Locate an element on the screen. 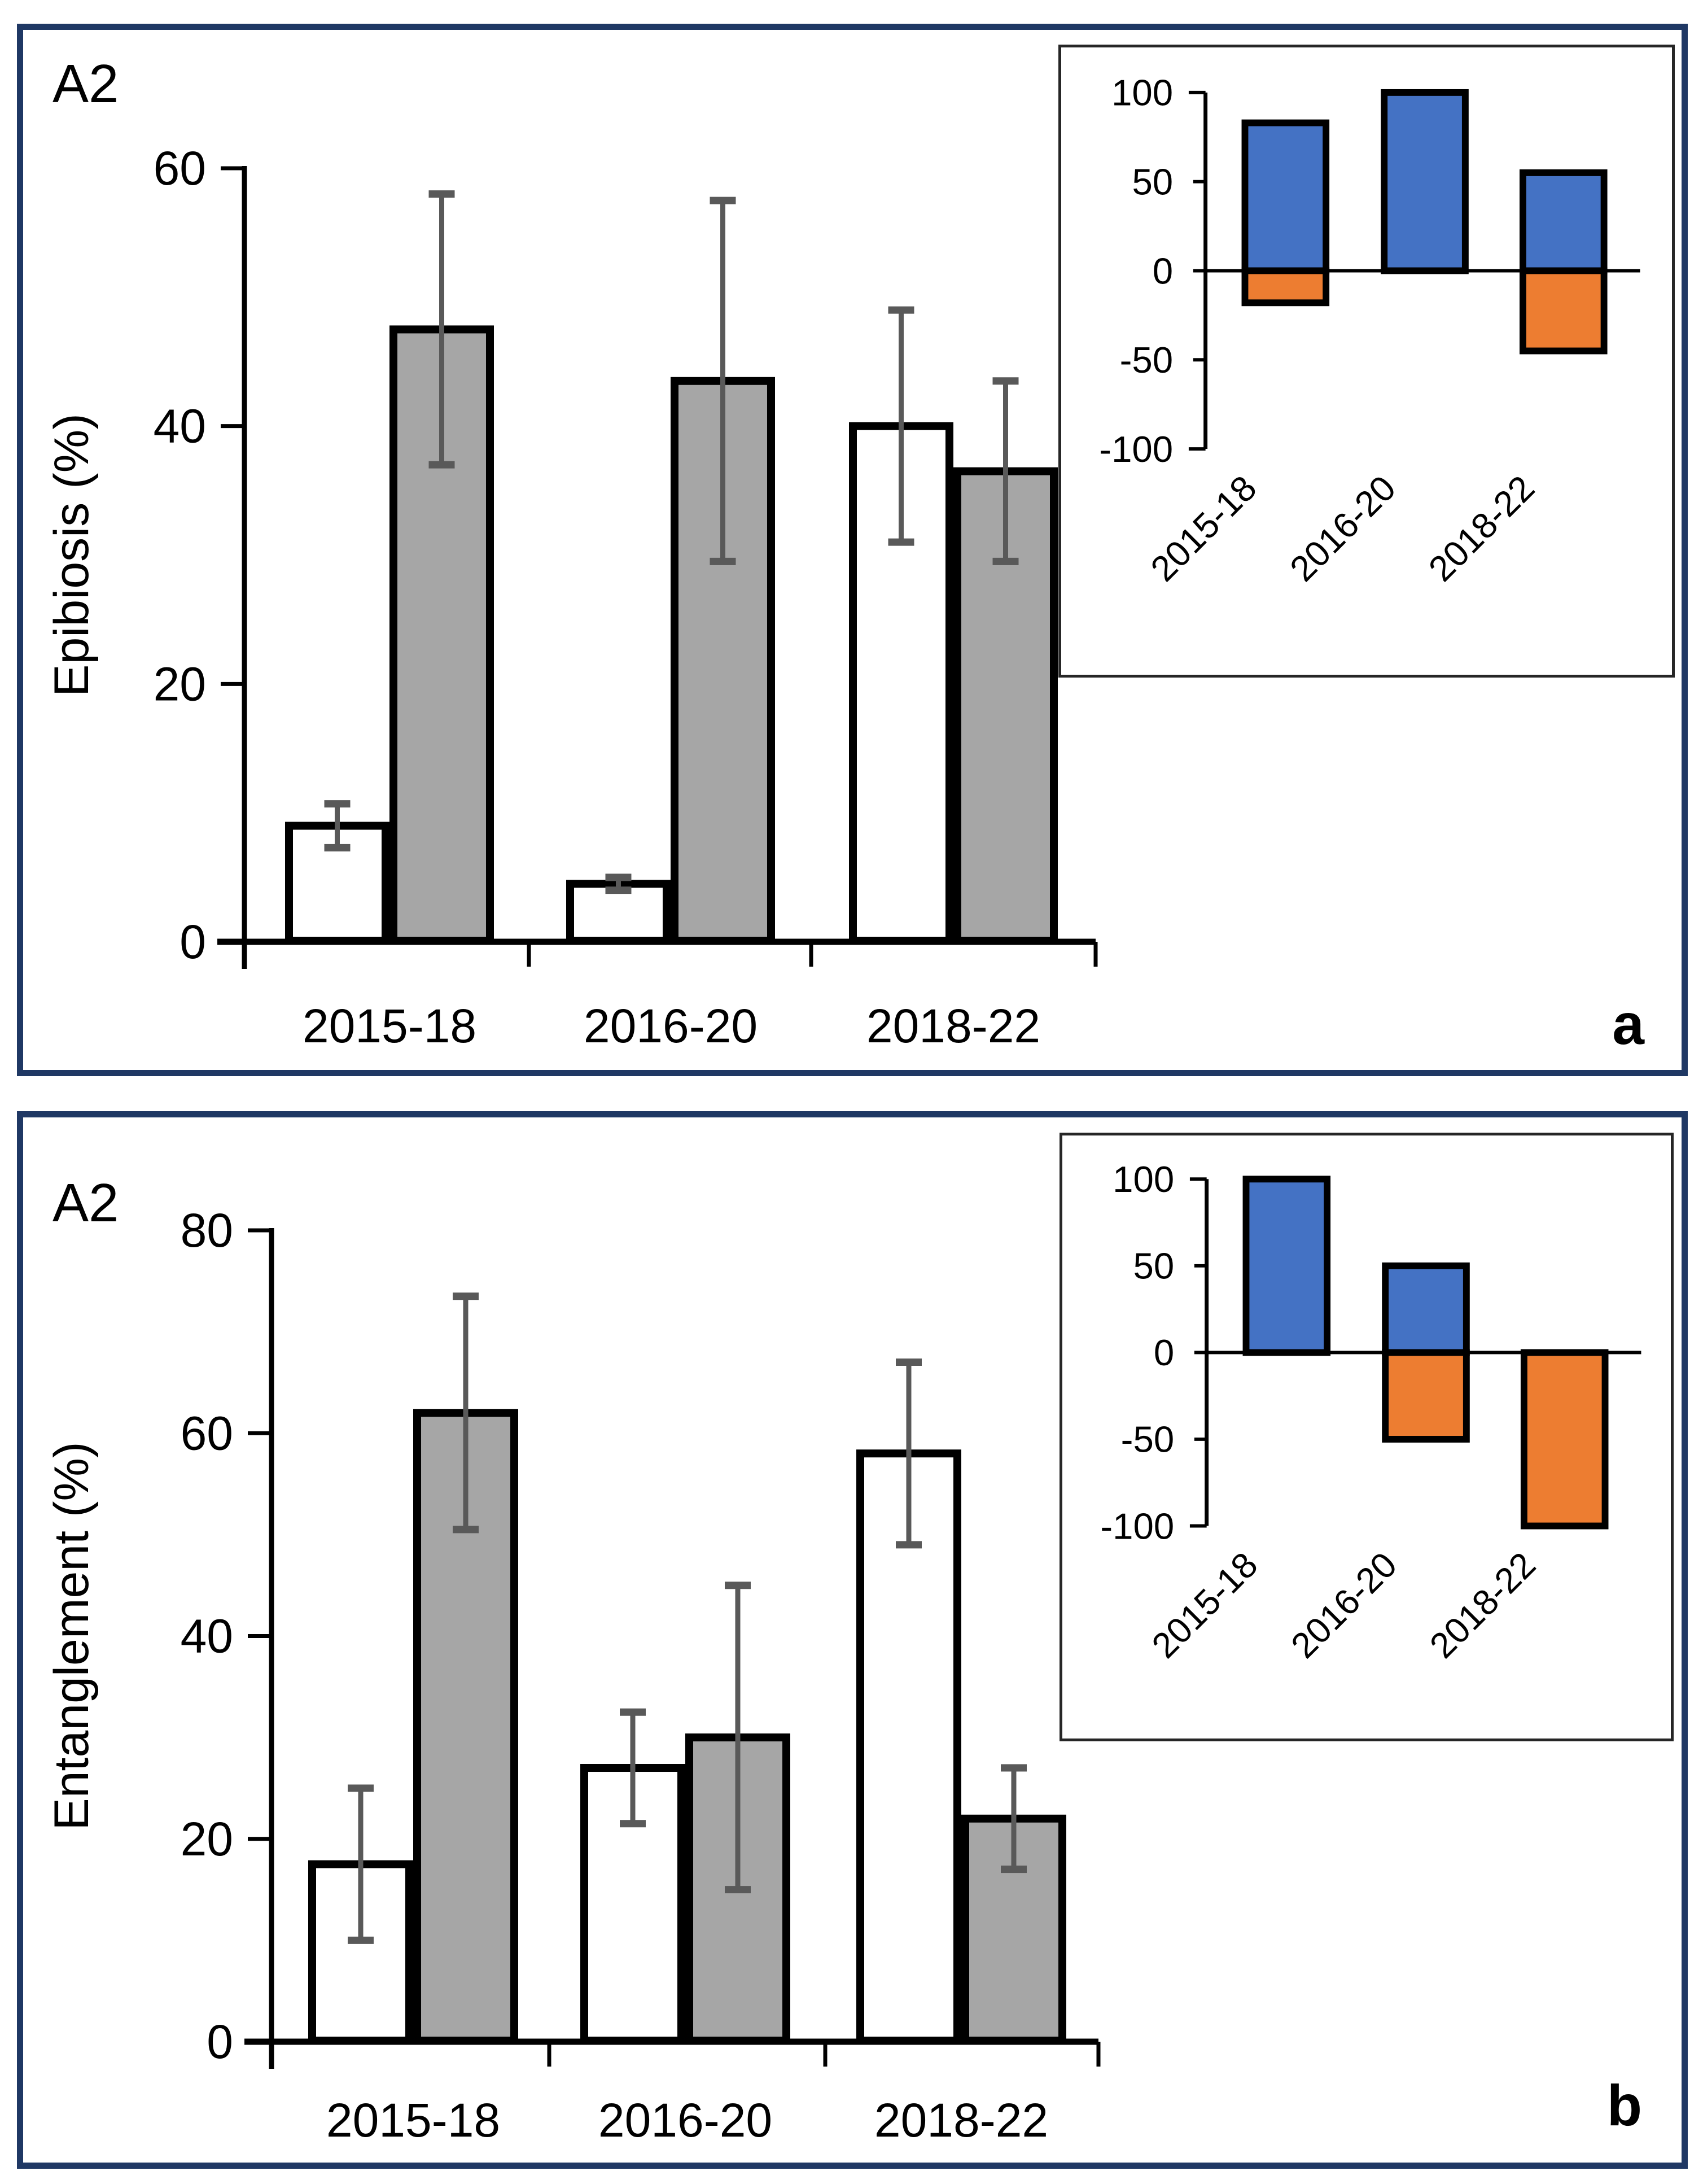 The height and width of the screenshot is (2184, 1703). panel-a-inset-box: 100 50 0 -50 -100 2015-18 2016-20 2018-22 is located at coordinates (1367, 361).